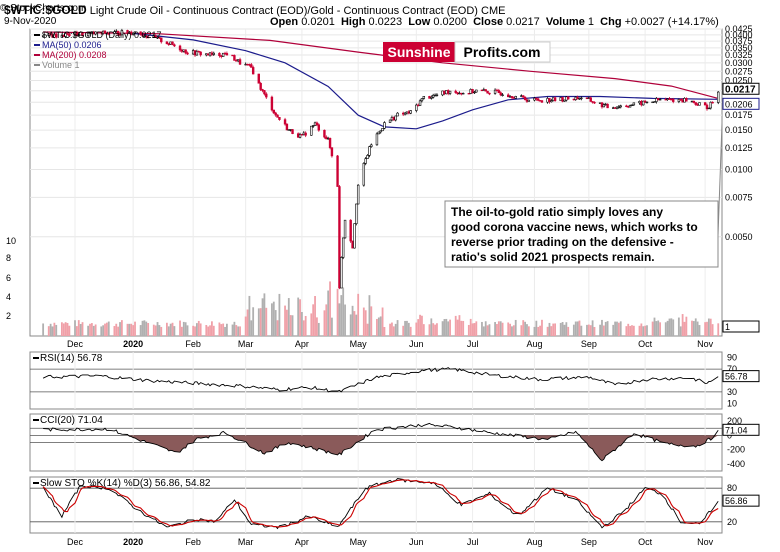 This screenshot has width=780, height=552. I want to click on close-value: 0.0217, so click(523, 22).